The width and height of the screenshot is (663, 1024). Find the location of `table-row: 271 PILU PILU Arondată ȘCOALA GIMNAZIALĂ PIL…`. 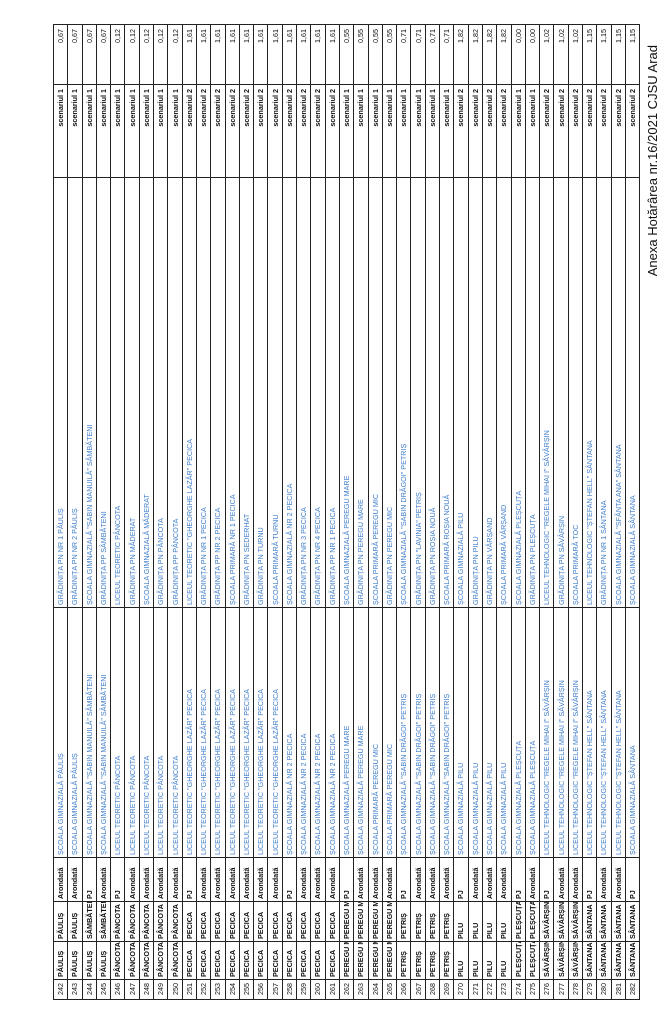

table-row: 271 PILU PILU Arondată ȘCOALA GIMNAZIALĂ PIL… is located at coordinates (475, 512).